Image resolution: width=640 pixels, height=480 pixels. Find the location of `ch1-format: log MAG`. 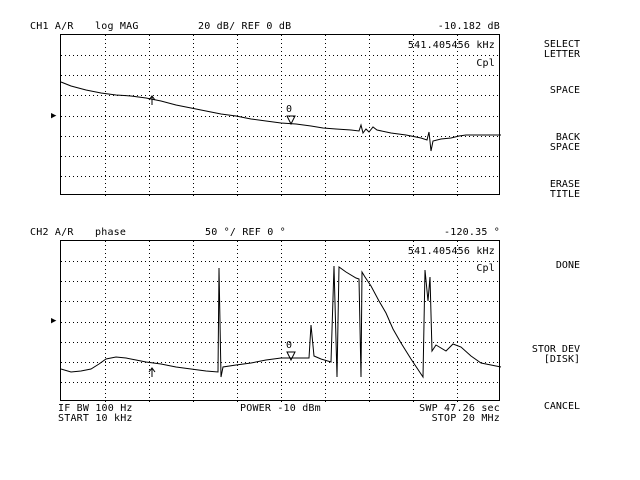

ch1-format: log MAG is located at coordinates (117, 26).